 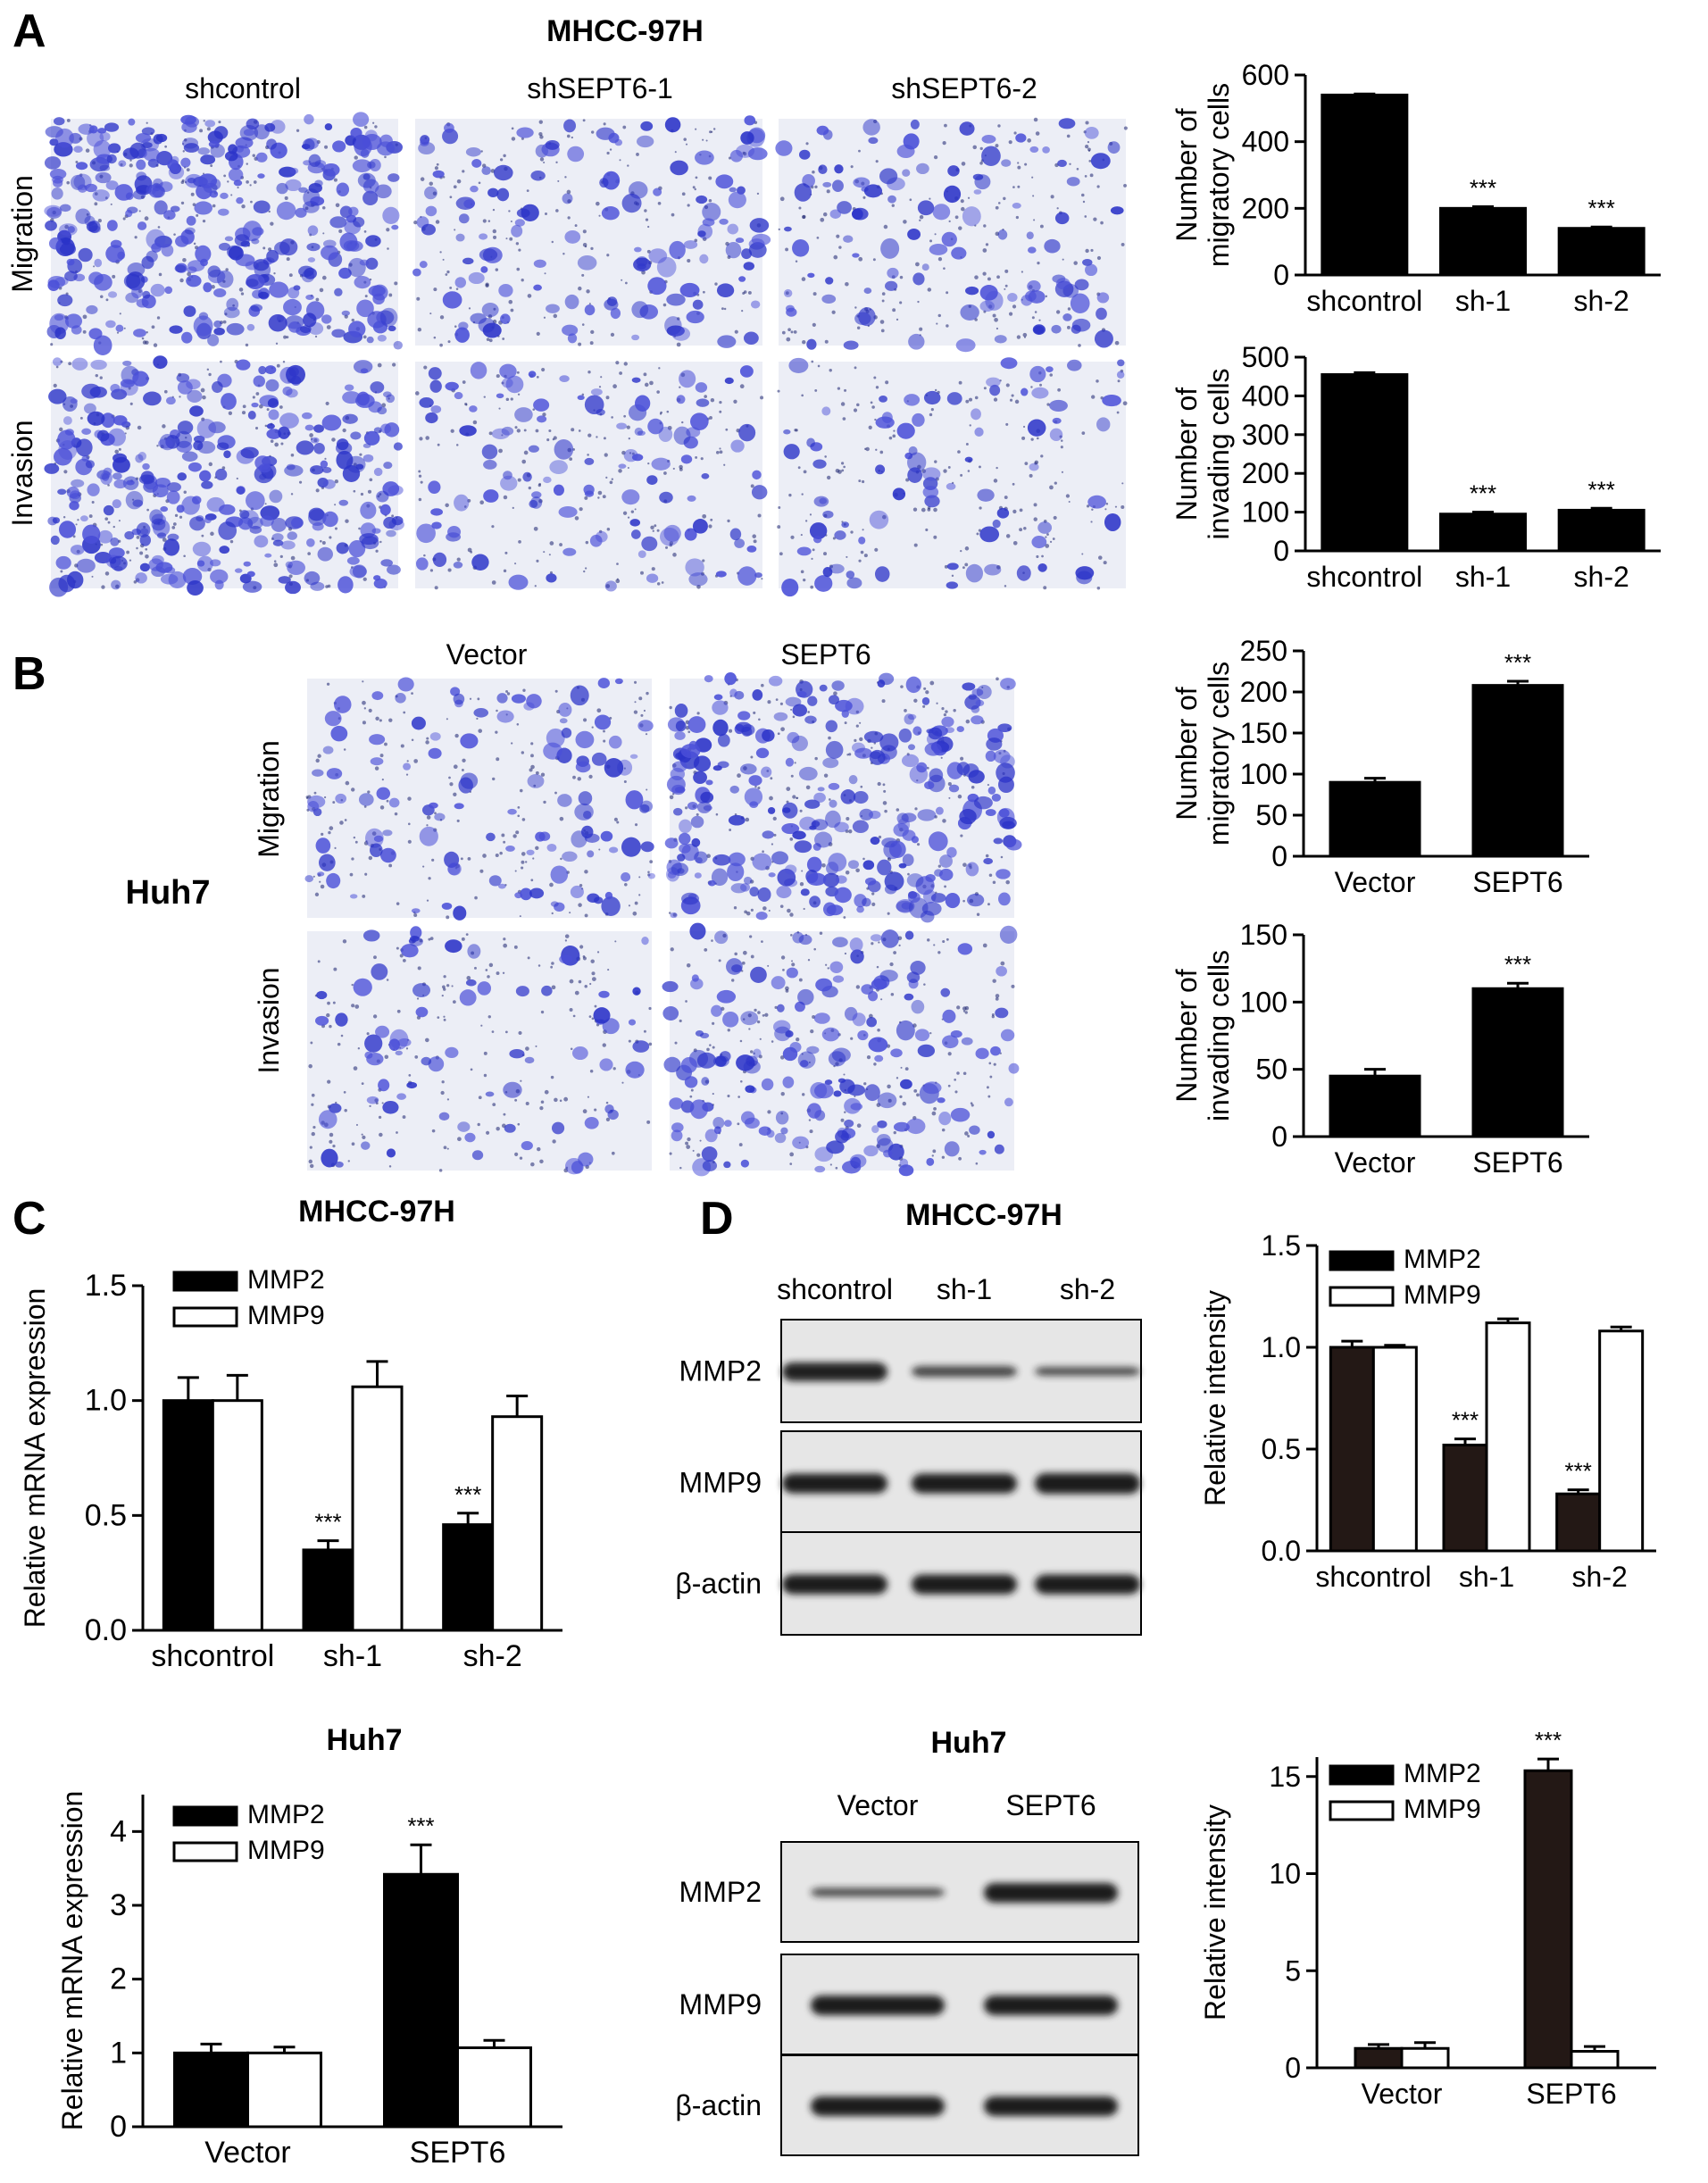 What do you see at coordinates (1265, 142) in the screenshot?
I see `y-tick-label: 400` at bounding box center [1265, 142].